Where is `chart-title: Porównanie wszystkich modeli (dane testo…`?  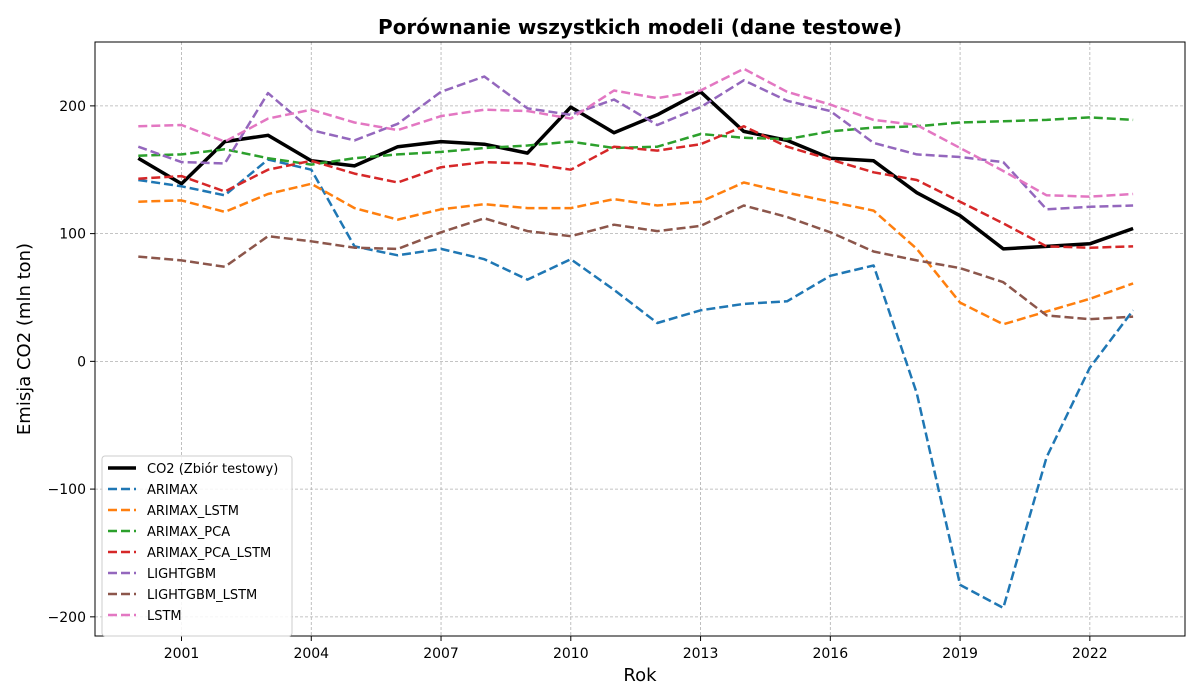 chart-title: Porównanie wszystkich modeli (dane testo… is located at coordinates (640, 27).